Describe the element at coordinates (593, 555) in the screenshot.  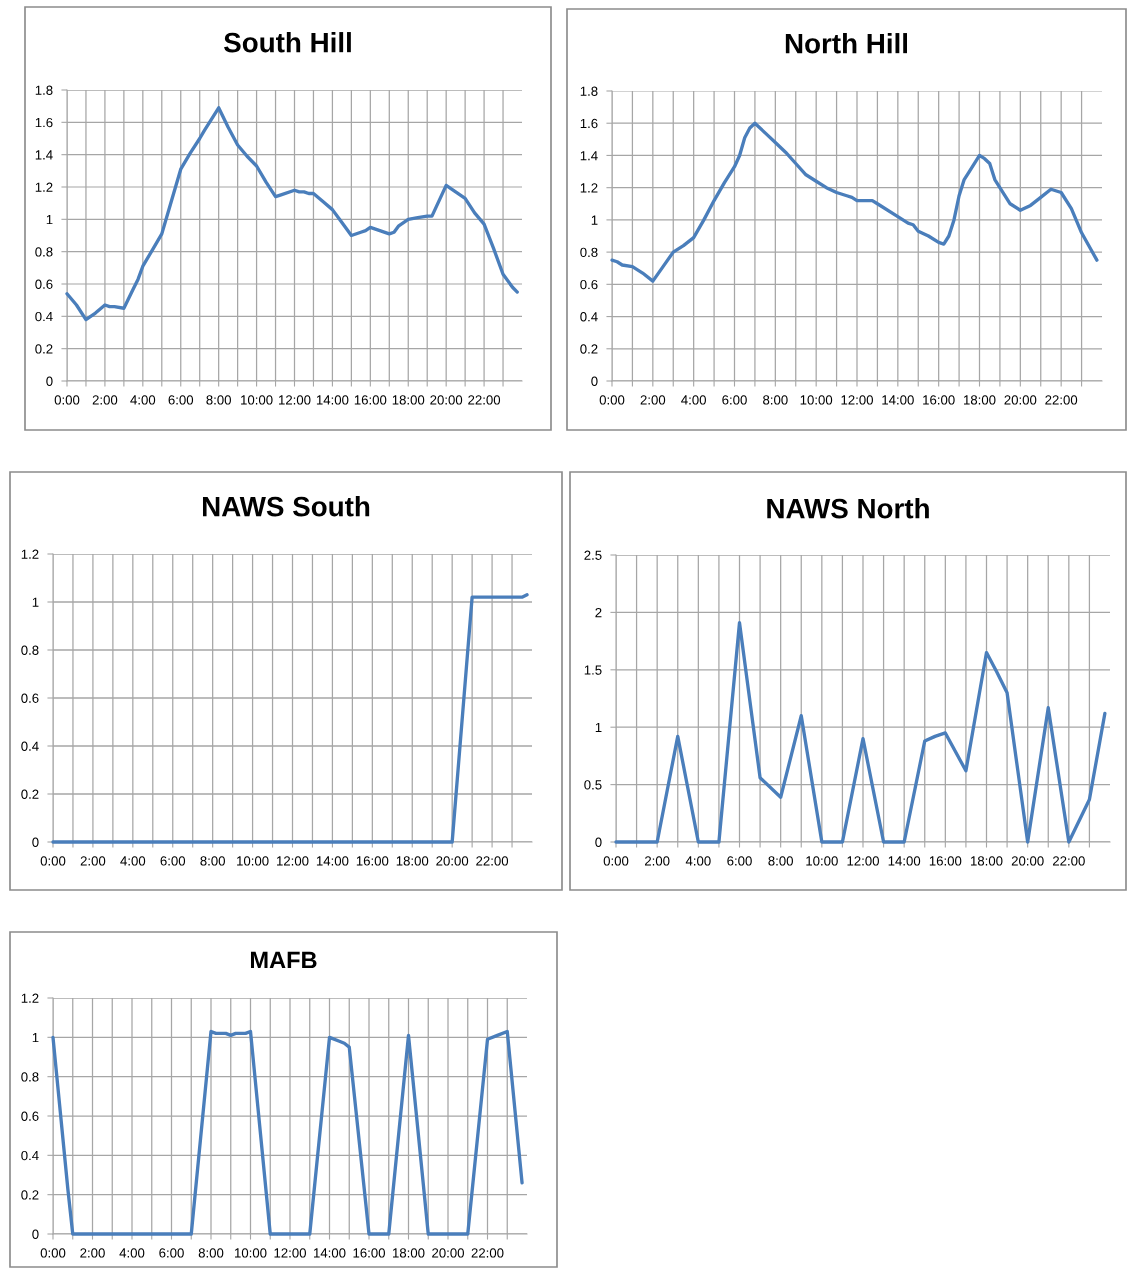
I see `y-tick-label: 2.5` at that location.